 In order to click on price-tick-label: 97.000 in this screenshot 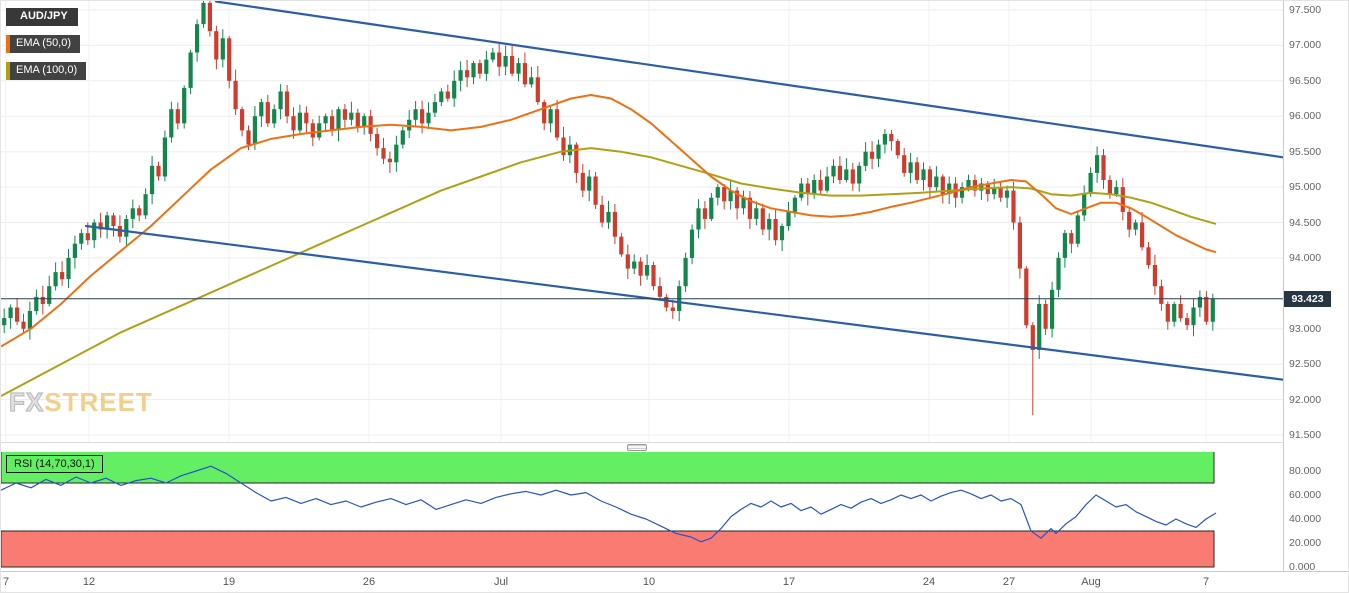, I will do `click(1305, 45)`.